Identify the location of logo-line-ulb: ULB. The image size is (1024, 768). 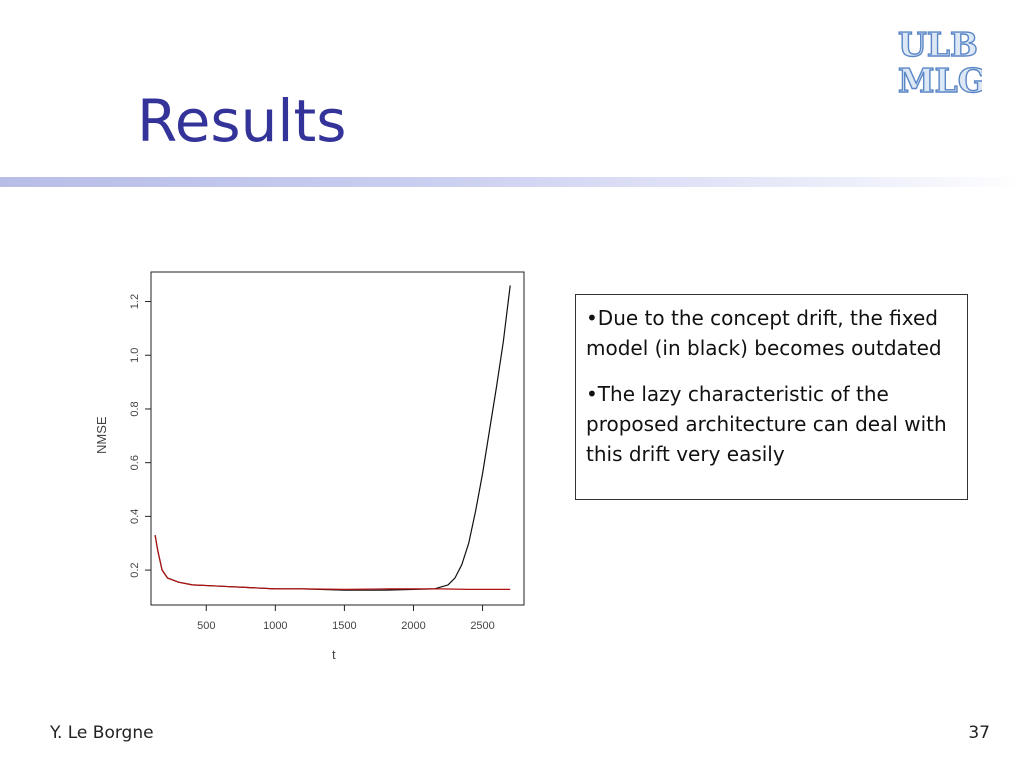
(938, 45).